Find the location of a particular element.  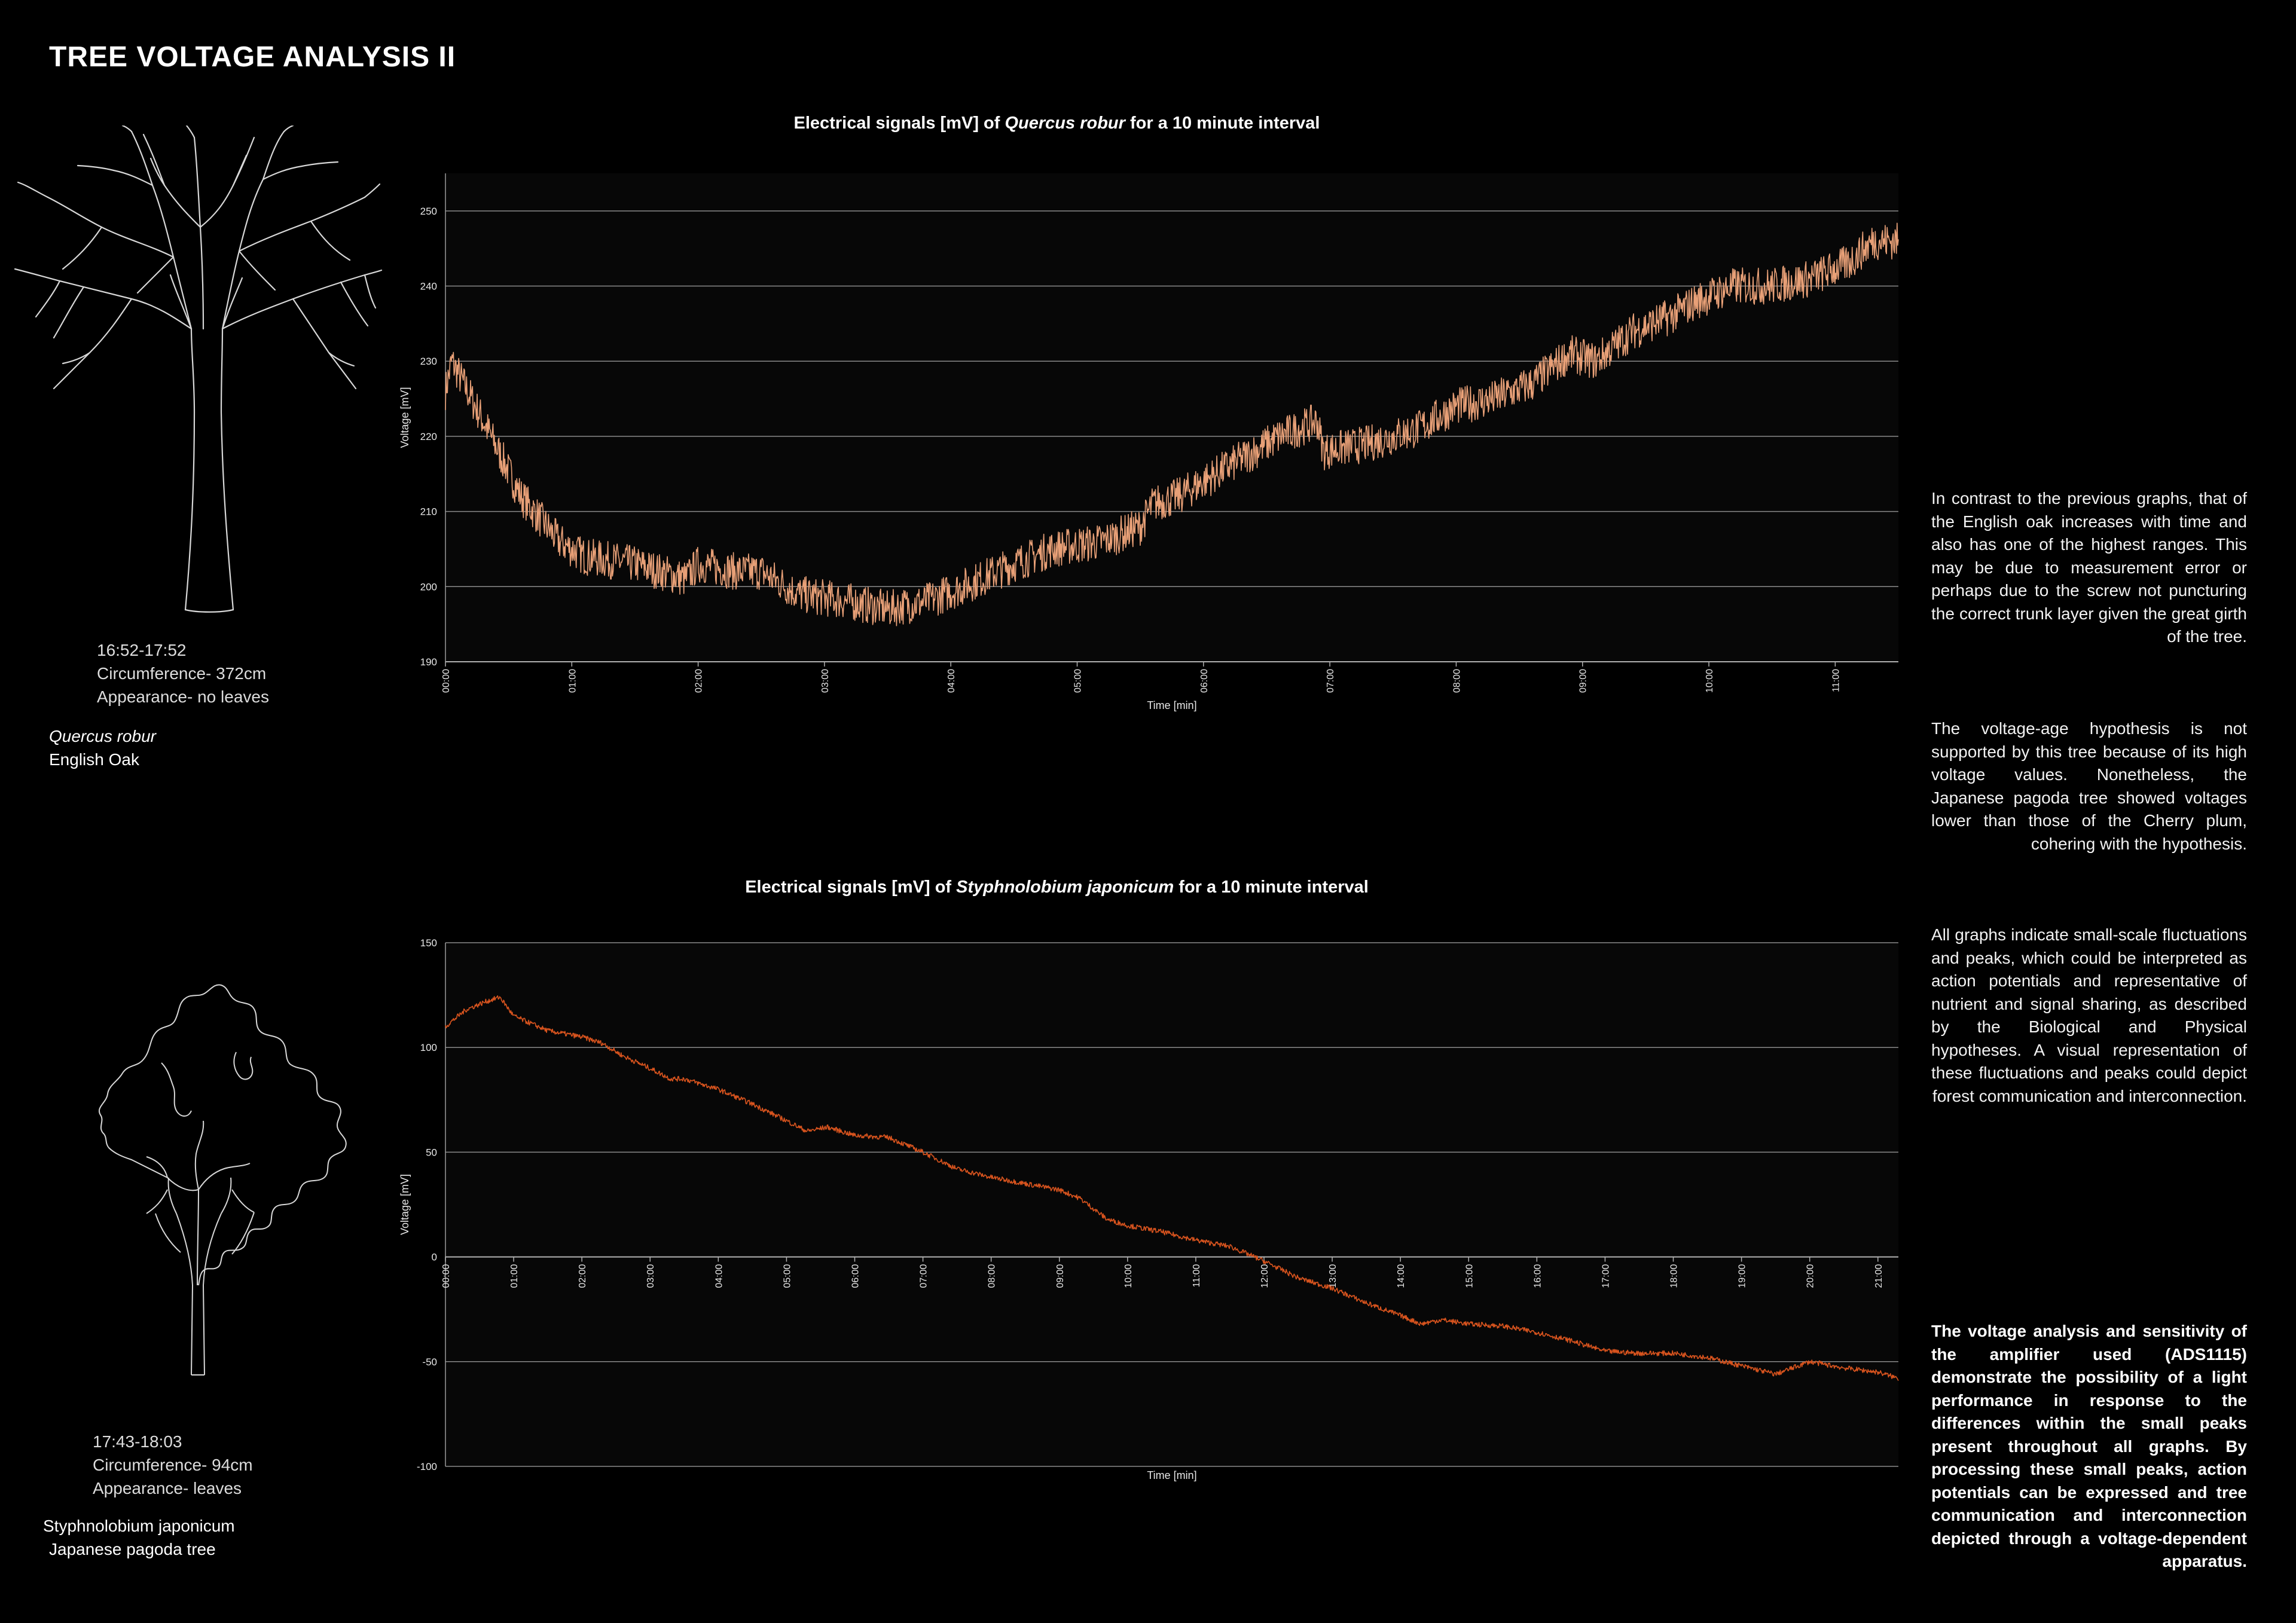

chart1-title-pre: Electrical signals [mV] of is located at coordinates (899, 124).